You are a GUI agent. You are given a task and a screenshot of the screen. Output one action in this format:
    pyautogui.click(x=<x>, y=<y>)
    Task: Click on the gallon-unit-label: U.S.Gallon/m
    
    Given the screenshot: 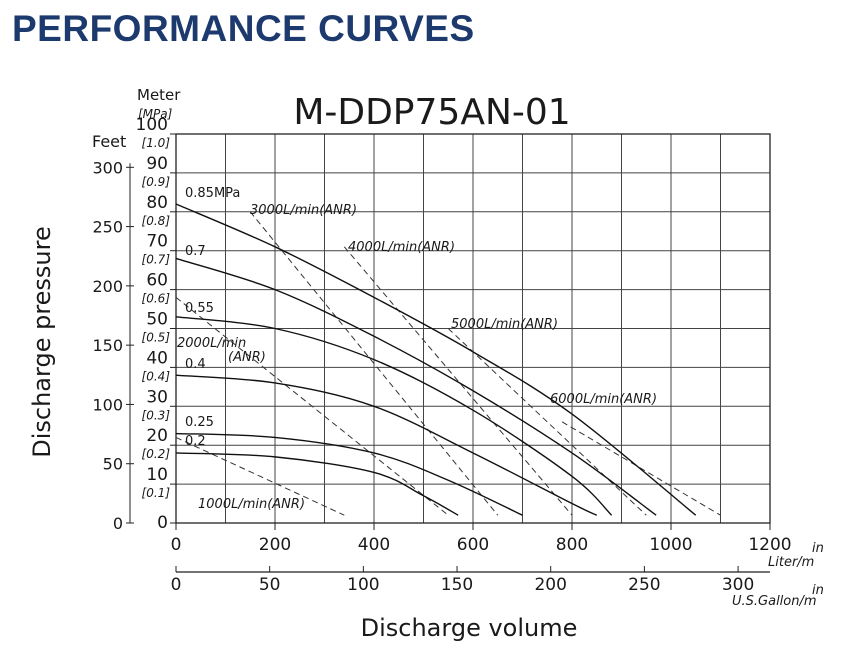 What is the action you would take?
    pyautogui.click(x=774, y=601)
    